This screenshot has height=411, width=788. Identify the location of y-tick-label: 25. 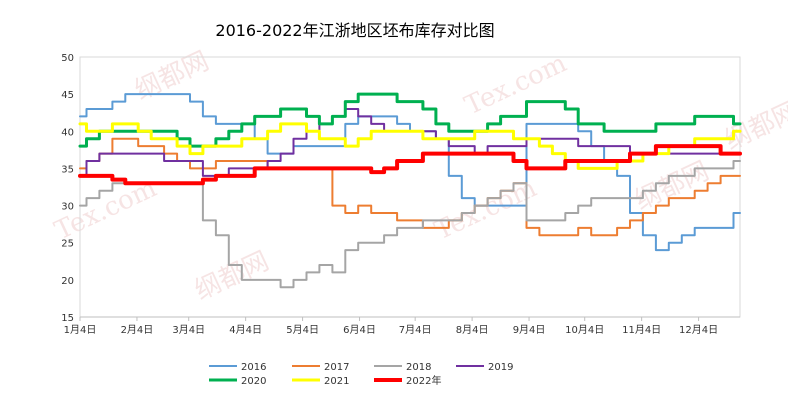
(67, 244).